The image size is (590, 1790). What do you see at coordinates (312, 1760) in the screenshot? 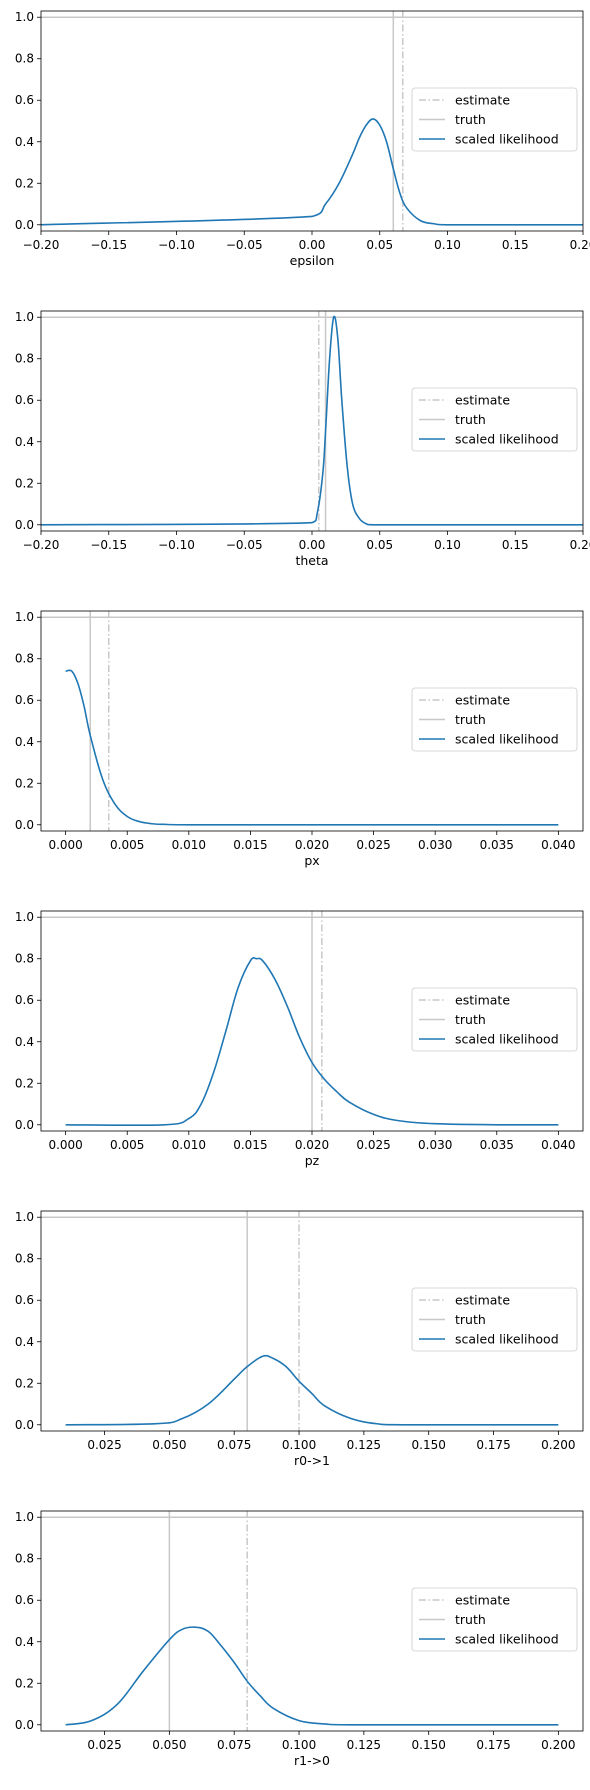
I see `x-axis-label: r1->0` at bounding box center [312, 1760].